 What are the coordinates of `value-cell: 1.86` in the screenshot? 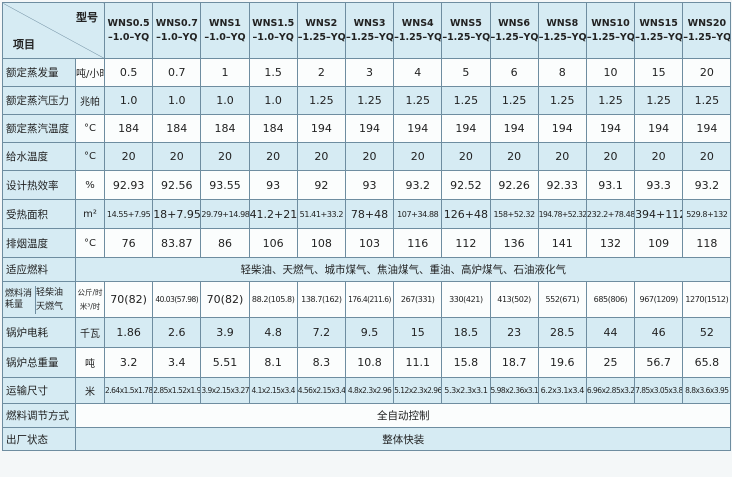 It's located at (128, 332).